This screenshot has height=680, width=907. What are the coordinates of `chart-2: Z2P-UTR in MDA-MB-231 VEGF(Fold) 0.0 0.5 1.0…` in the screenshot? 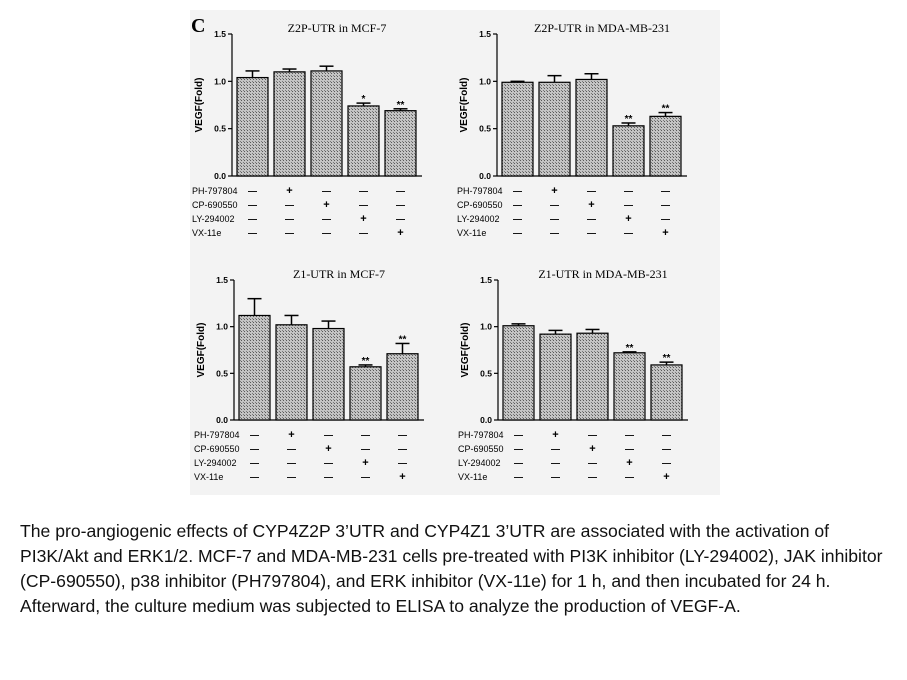 It's located at (572, 130).